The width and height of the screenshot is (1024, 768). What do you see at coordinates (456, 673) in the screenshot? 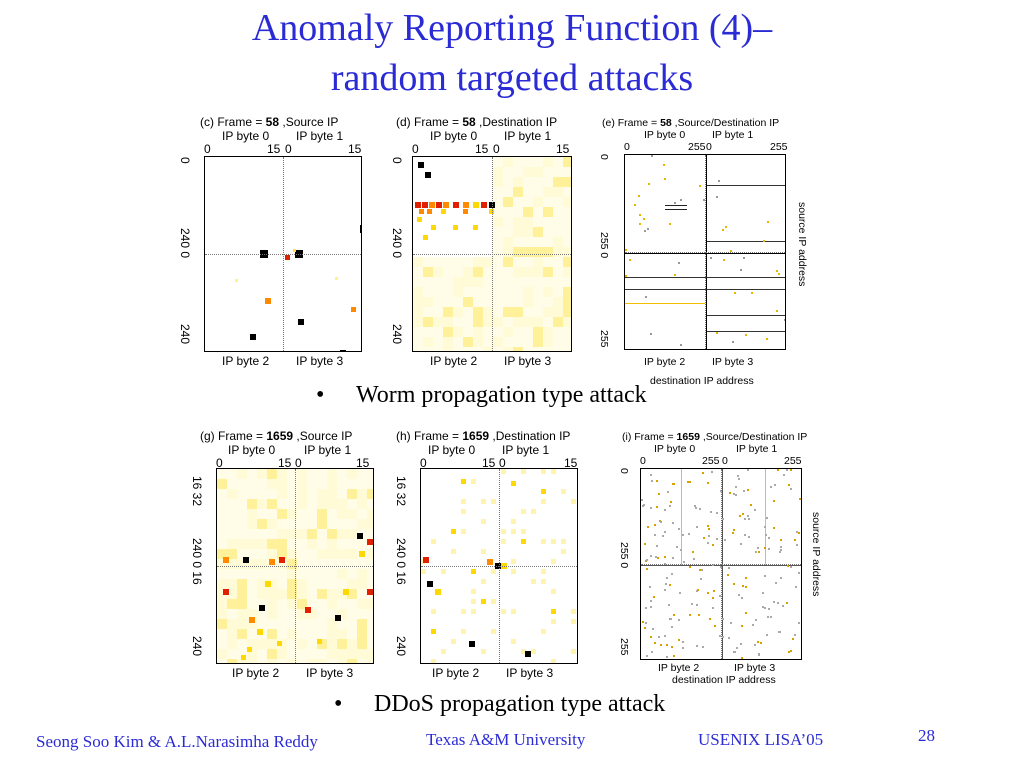
I see `panel-h-bottom-left-label: IP byte 2` at bounding box center [456, 673].